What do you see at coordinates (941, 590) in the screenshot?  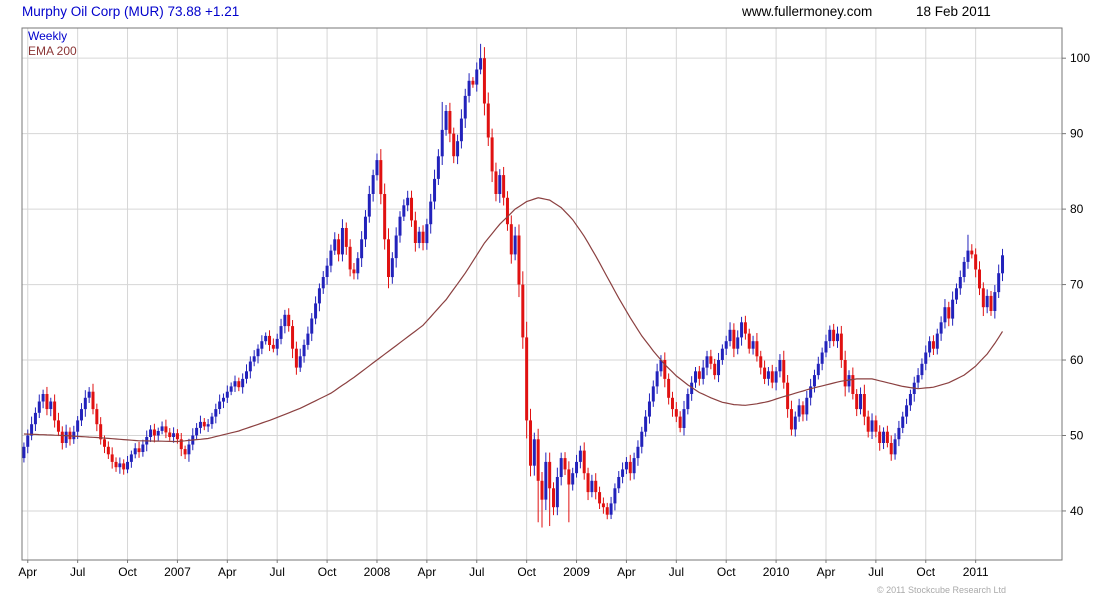 I see `copyright-text: © 2011 Stockcube Research Ltd` at bounding box center [941, 590].